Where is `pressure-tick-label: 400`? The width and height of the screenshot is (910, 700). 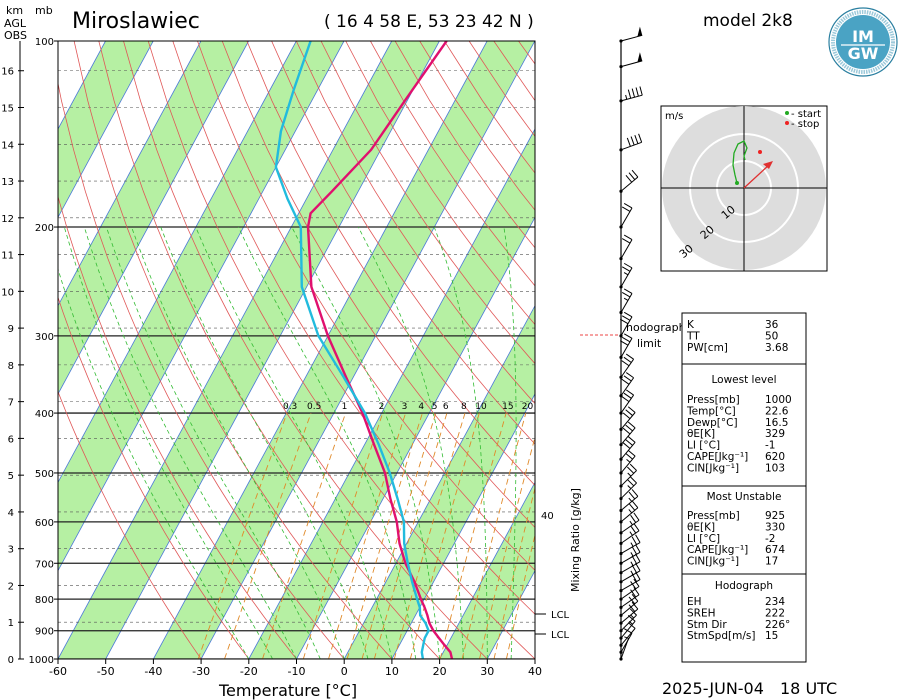 pressure-tick-label: 400 is located at coordinates (44, 414).